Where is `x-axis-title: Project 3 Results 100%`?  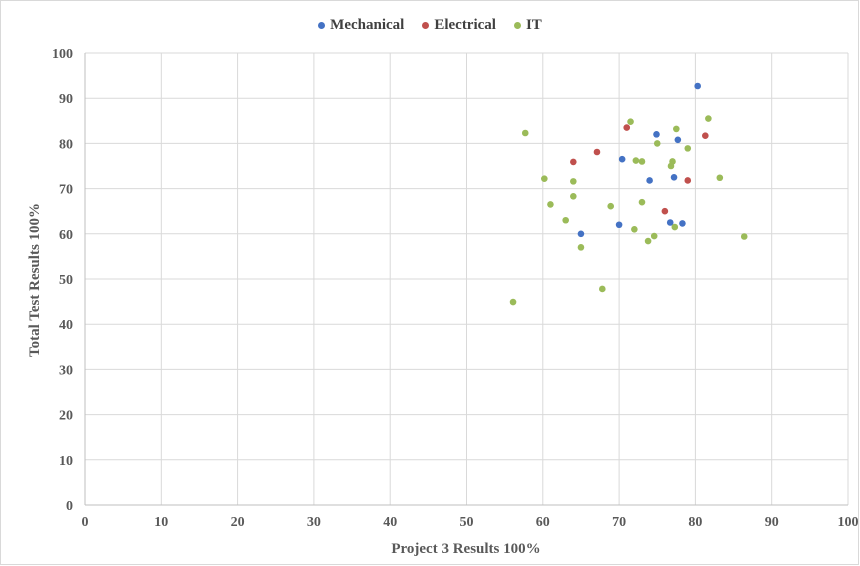
x-axis-title: Project 3 Results 100% is located at coordinates (465, 549).